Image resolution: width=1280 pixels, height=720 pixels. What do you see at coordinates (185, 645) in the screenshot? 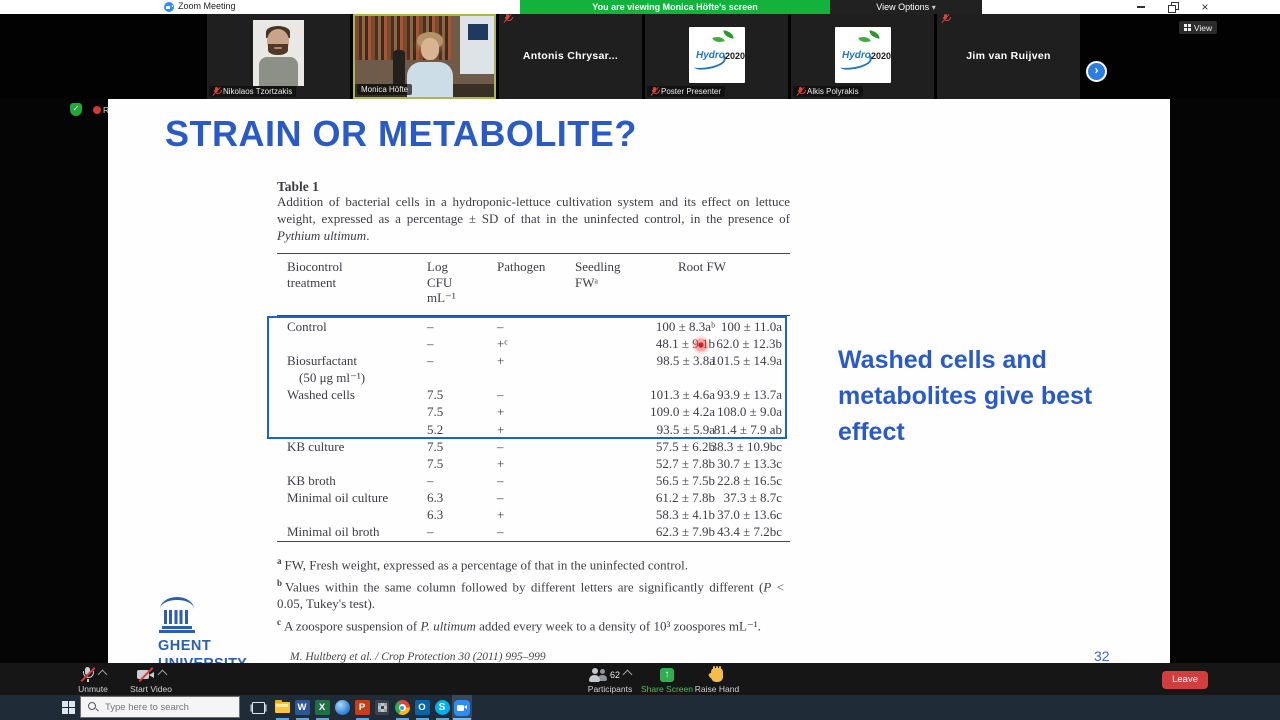
I see `university-name-line1: GHENT` at bounding box center [185, 645].